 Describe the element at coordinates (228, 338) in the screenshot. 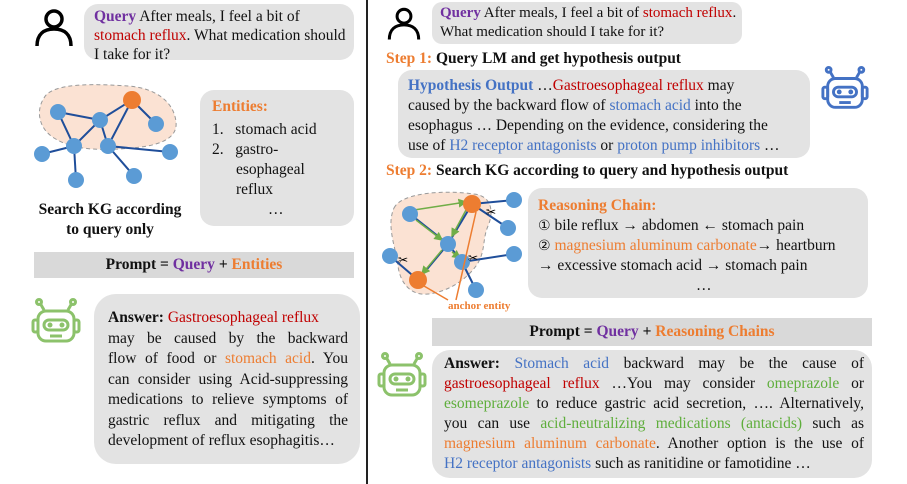

I see `answer-line: may be caused by the backward` at that location.